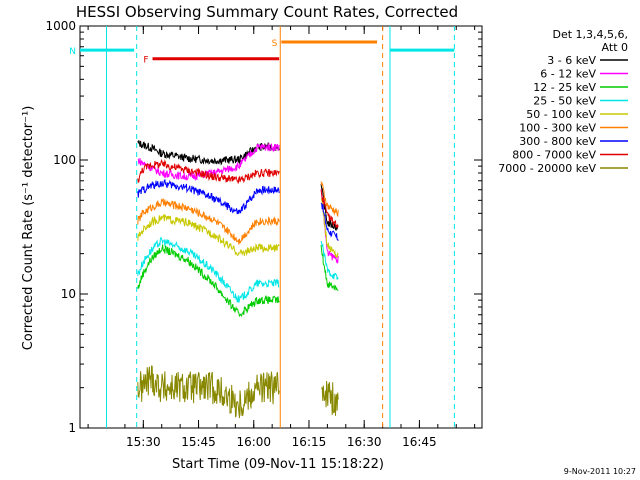 The height and width of the screenshot is (480, 640). I want to click on legend-entry-label: 800 - 7000 keV, so click(554, 155).